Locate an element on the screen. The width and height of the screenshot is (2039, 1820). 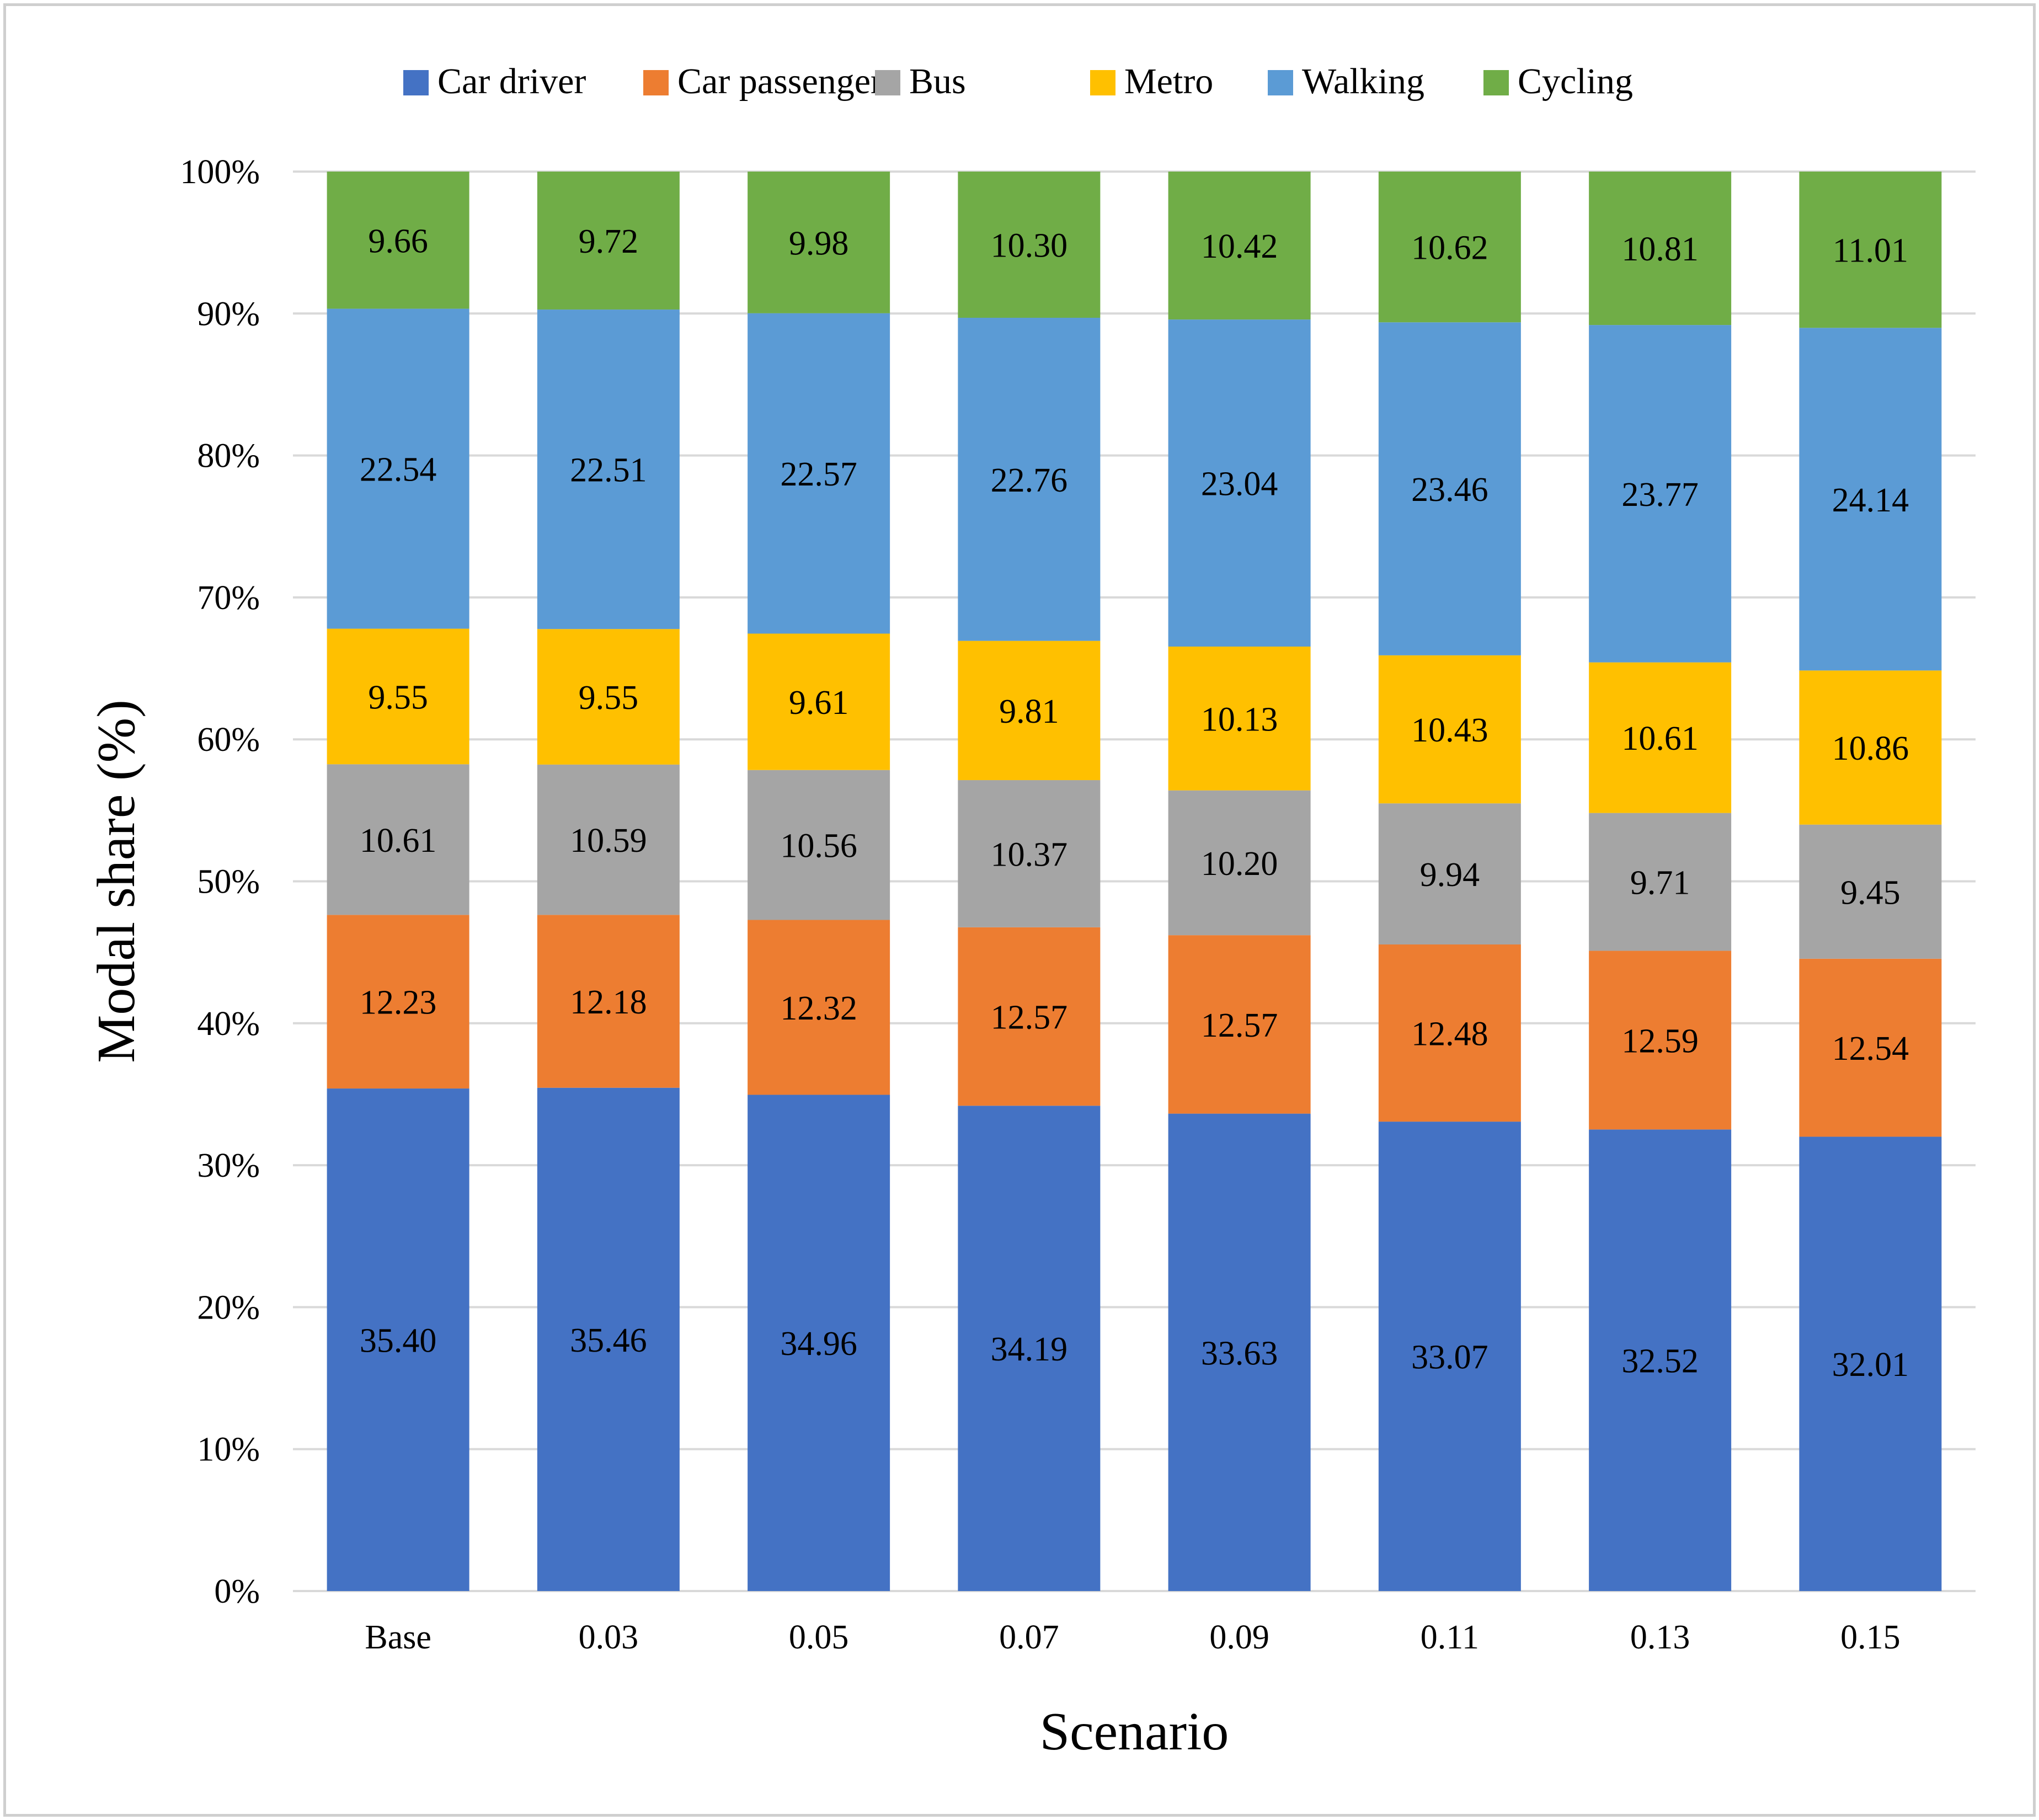
data-label: 10.59 is located at coordinates (608, 841).